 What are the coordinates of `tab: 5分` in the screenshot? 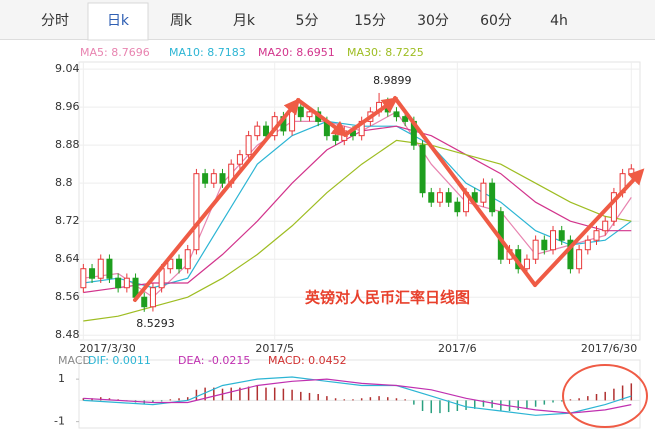 It's located at (307, 21).